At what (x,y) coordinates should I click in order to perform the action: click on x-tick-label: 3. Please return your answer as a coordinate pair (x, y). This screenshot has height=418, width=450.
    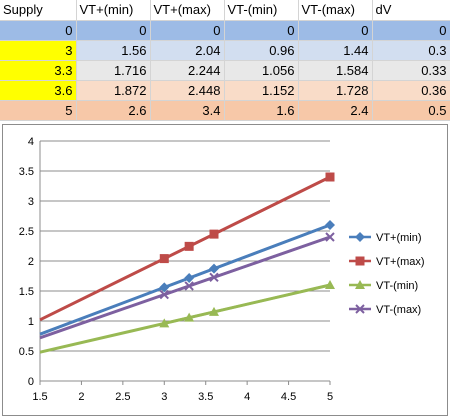
    Looking at the image, I should click on (164, 397).